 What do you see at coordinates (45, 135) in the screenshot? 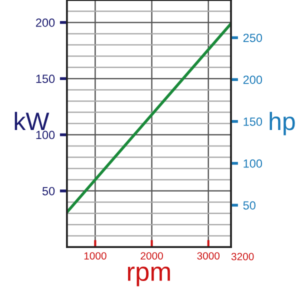
I see `y-tick-label: 100` at bounding box center [45, 135].